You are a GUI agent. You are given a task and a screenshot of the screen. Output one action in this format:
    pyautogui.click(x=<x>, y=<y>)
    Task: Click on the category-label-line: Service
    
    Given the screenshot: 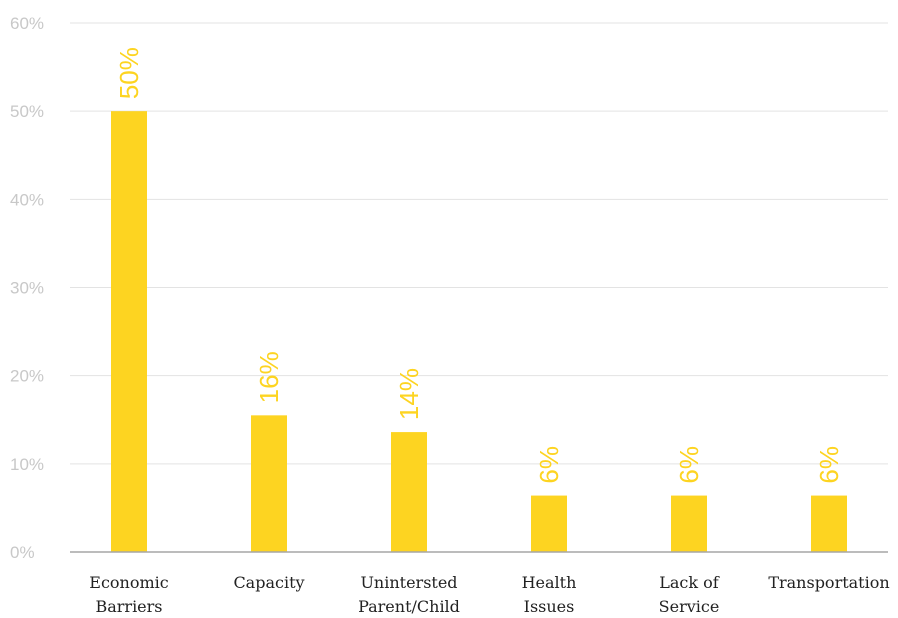 What is the action you would take?
    pyautogui.click(x=689, y=606)
    